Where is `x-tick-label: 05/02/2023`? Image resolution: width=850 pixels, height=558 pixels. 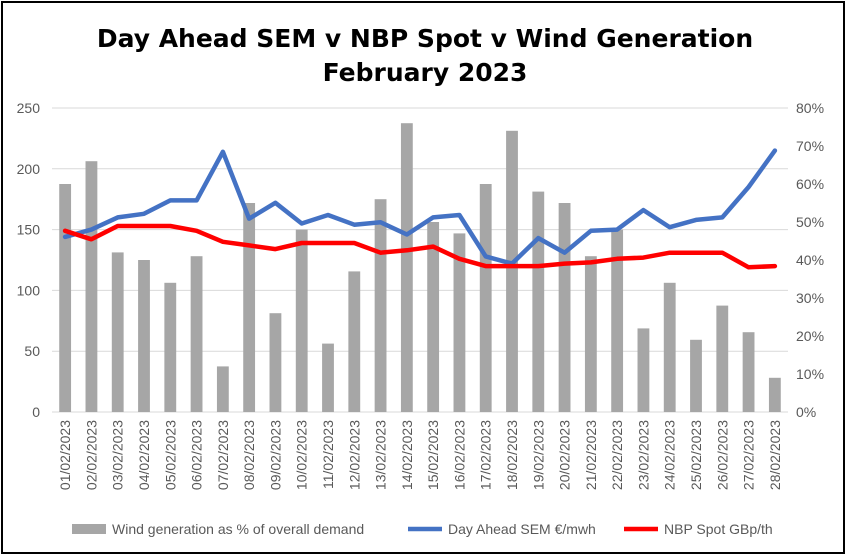 x-tick-label: 05/02/2023 is located at coordinates (170, 455).